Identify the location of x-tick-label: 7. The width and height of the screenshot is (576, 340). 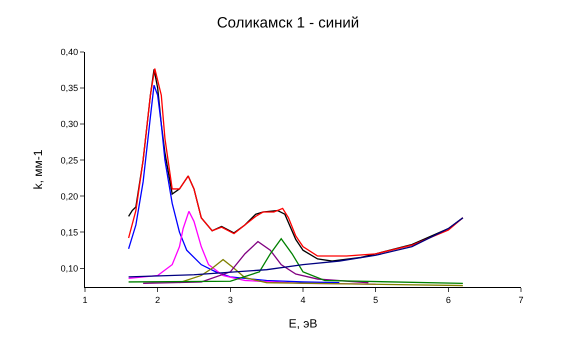
(521, 299).